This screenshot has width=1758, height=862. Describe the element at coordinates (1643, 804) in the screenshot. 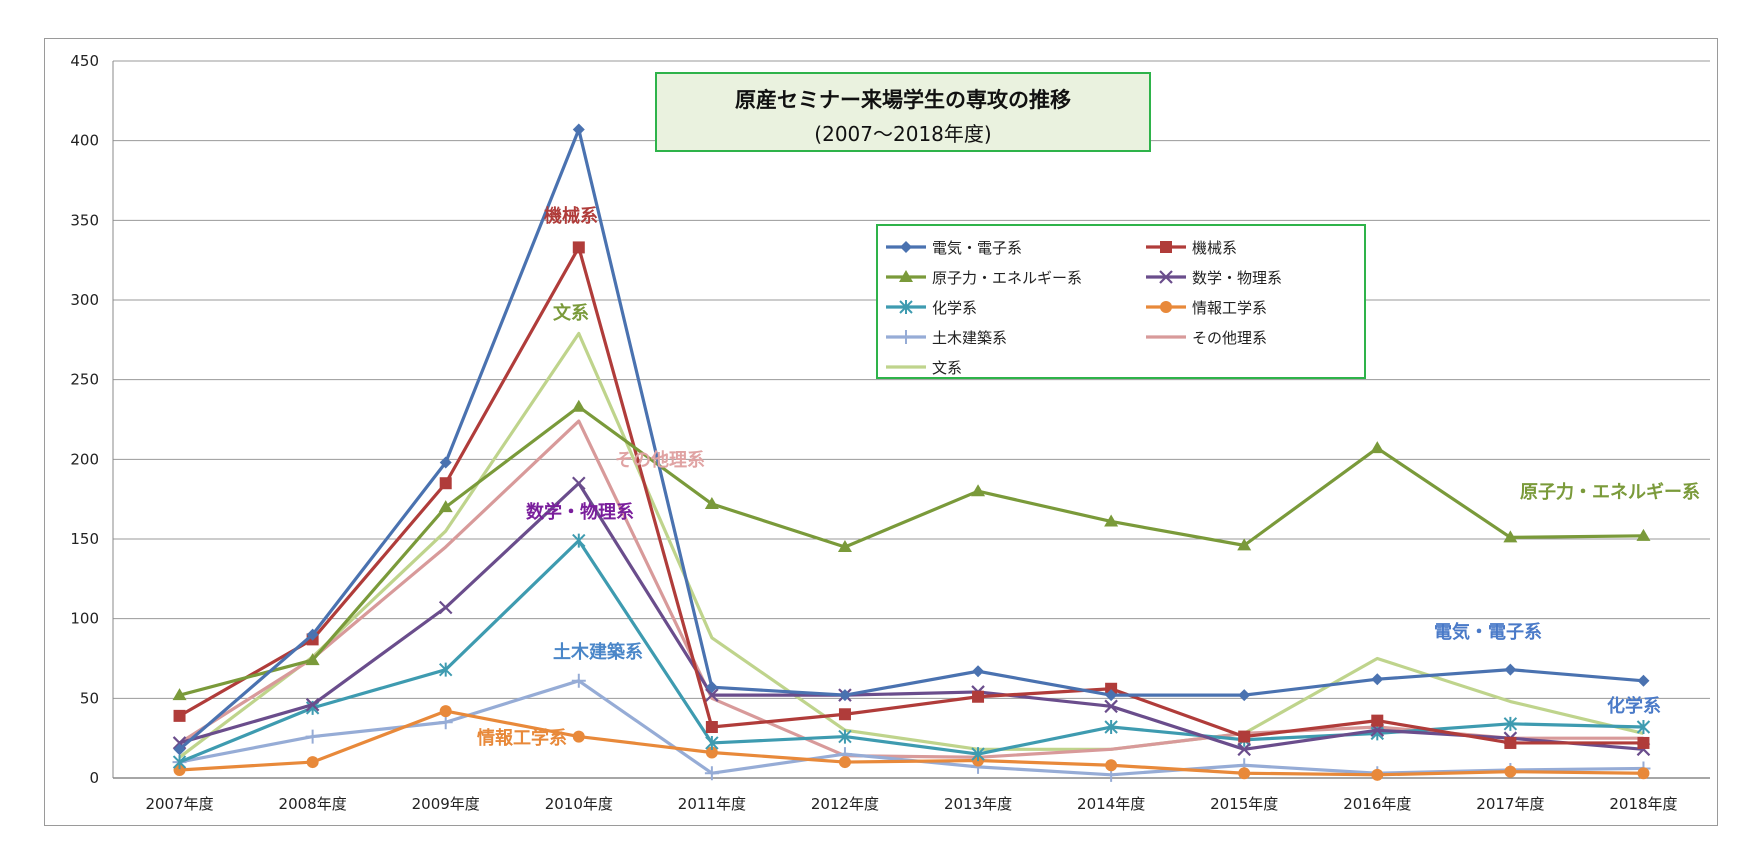

I see `x-tick-label: 2018年度` at that location.